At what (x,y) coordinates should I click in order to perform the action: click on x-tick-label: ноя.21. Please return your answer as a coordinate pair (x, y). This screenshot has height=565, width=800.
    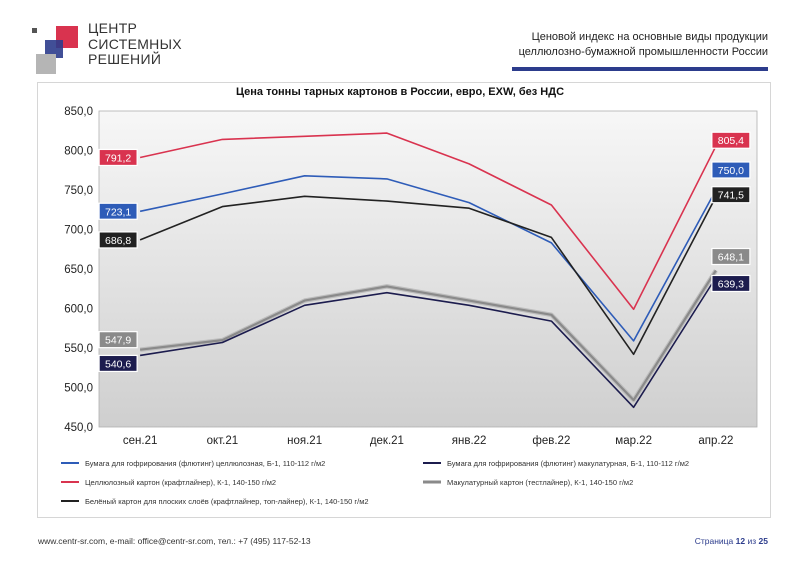
    Looking at the image, I should click on (304, 441).